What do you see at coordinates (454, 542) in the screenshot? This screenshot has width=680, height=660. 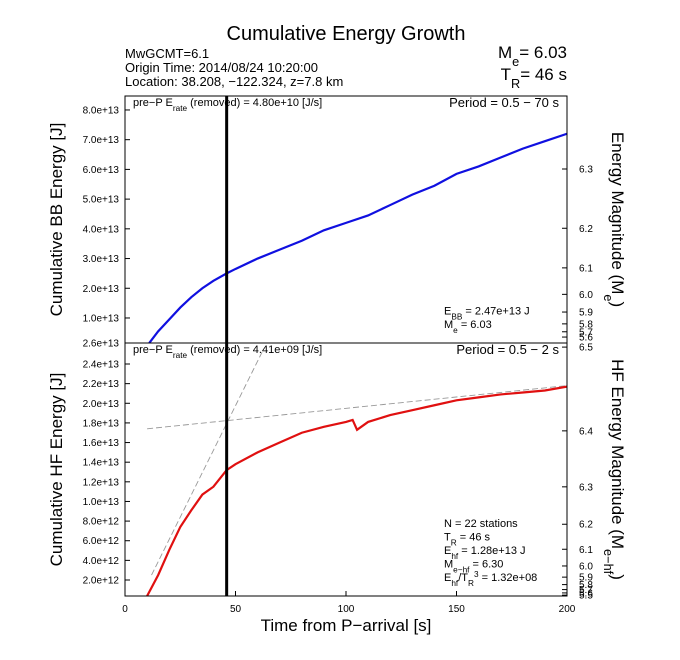 I see `note-part: R` at bounding box center [454, 542].